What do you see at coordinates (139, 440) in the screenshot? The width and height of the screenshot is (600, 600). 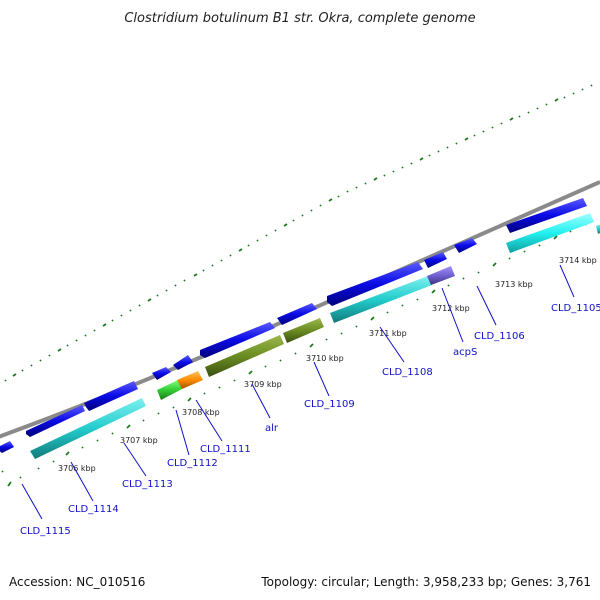 I see `kbp-label: 3707 kbp` at bounding box center [139, 440].